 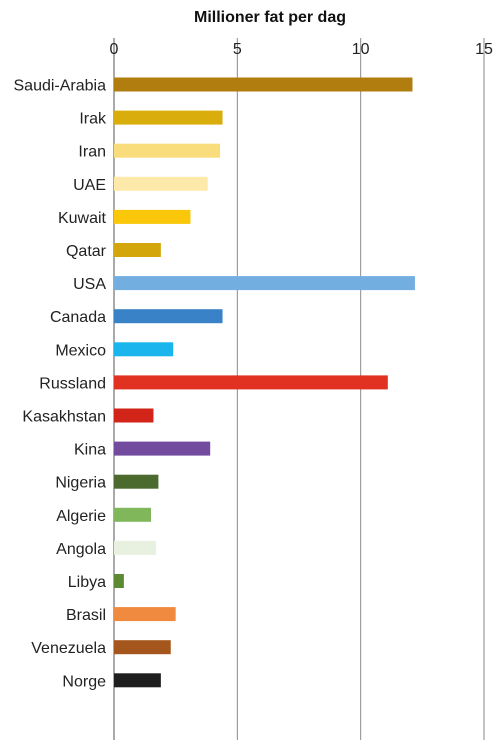 What do you see at coordinates (119, 581) in the screenshot?
I see `bar-libya` at bounding box center [119, 581].